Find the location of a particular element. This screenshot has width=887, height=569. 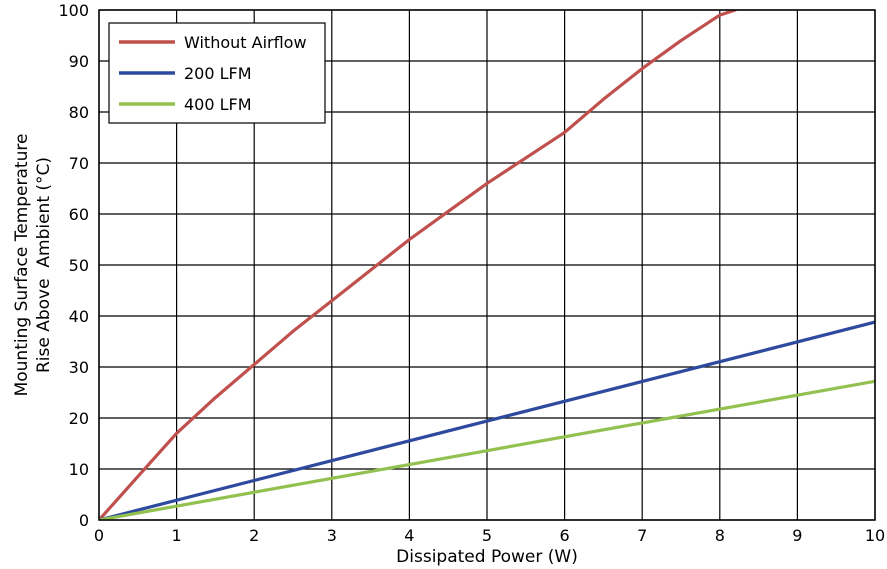

y-tick-label: 80 is located at coordinates (79, 112).